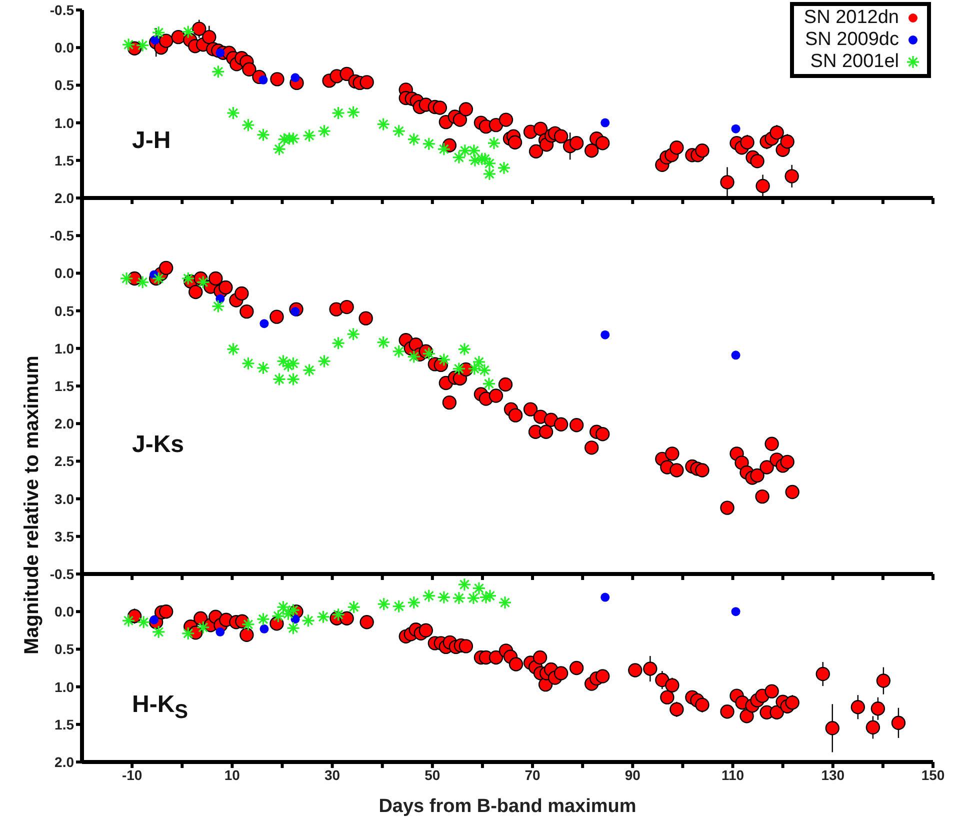  What do you see at coordinates (851, 40) in the screenshot?
I see `legend-label: SN 2009dc` at bounding box center [851, 40].